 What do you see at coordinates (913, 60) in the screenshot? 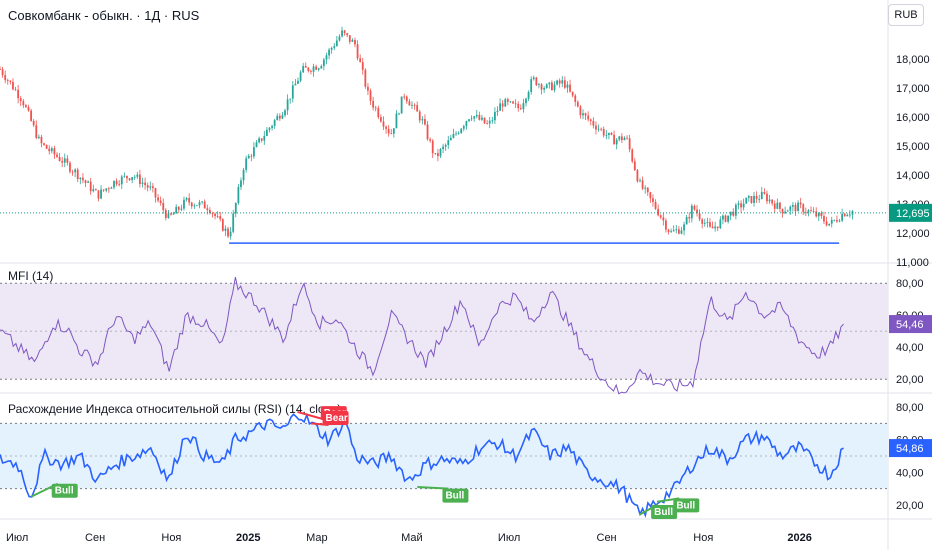
I see `price-tick-label: 18,000` at bounding box center [913, 60].